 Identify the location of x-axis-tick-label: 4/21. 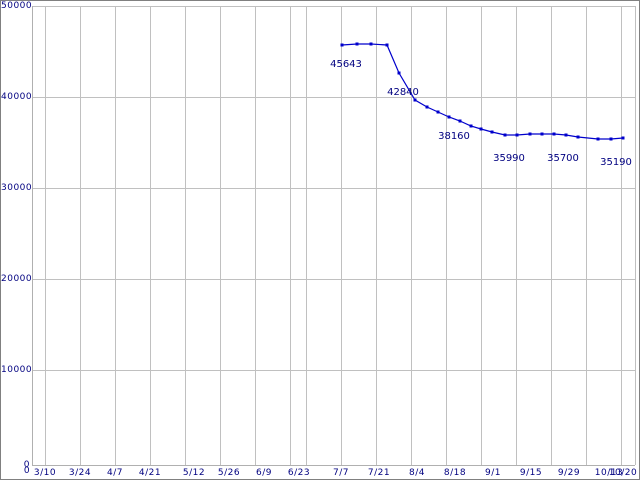
(150, 473).